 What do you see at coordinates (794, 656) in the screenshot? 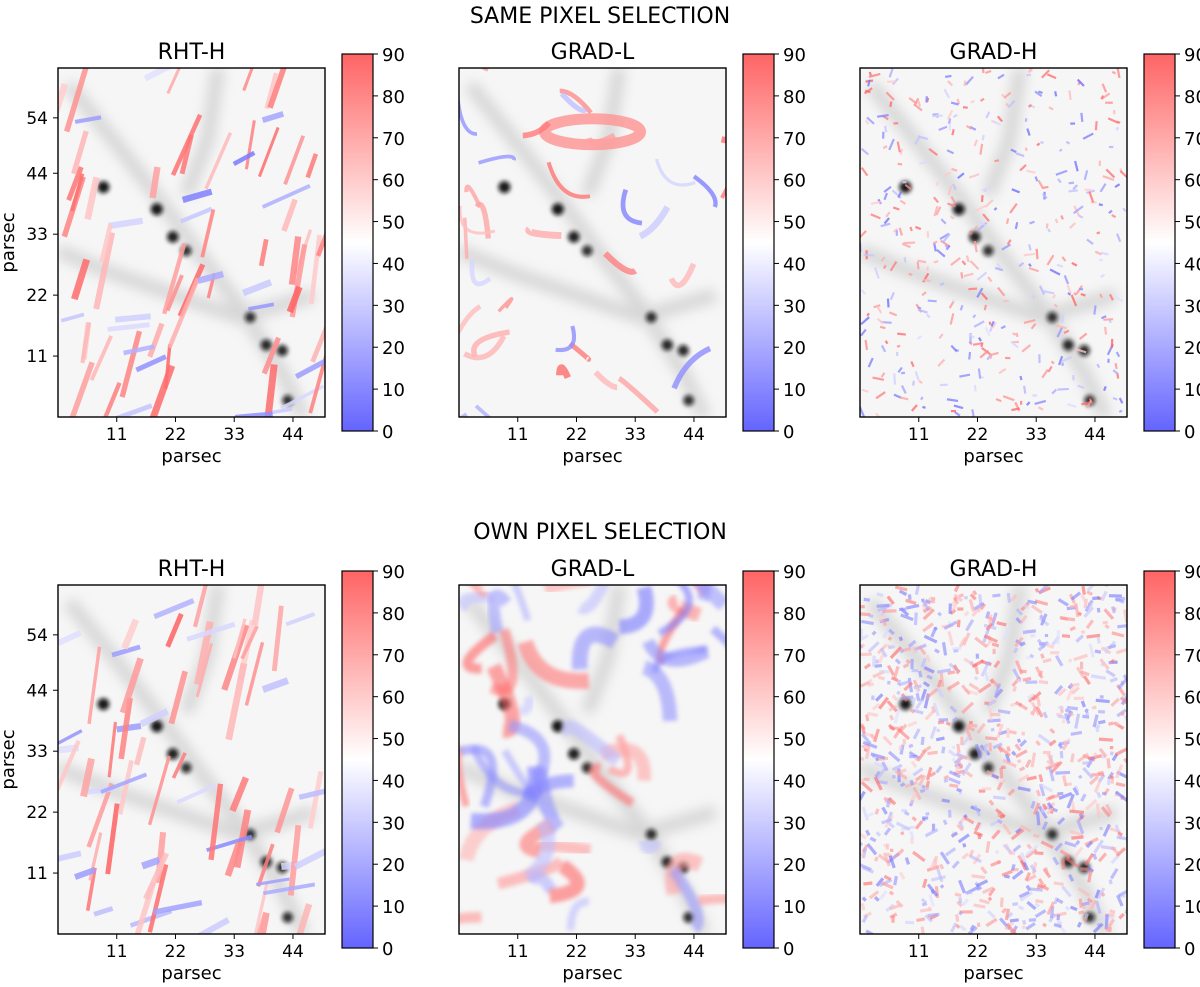
I see `colorbar-tick-label: 70` at bounding box center [794, 656].